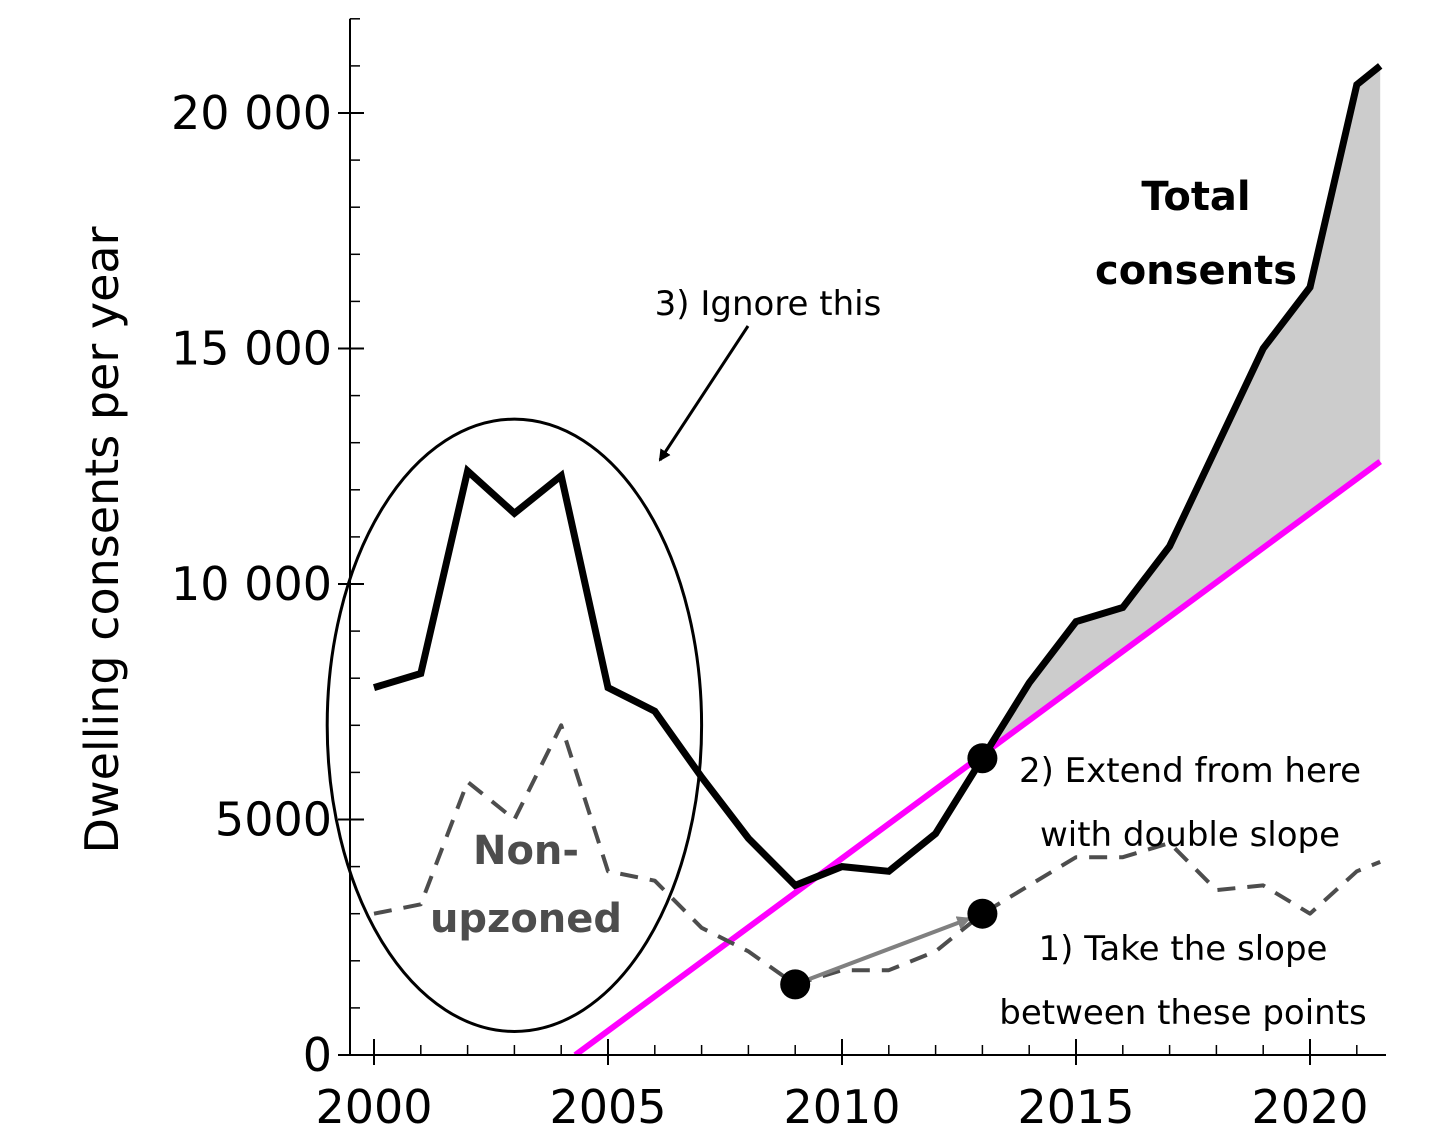 The width and height of the screenshot is (1456, 1138). I want to click on step3-annotation: 3) Ignore this, so click(768, 304).